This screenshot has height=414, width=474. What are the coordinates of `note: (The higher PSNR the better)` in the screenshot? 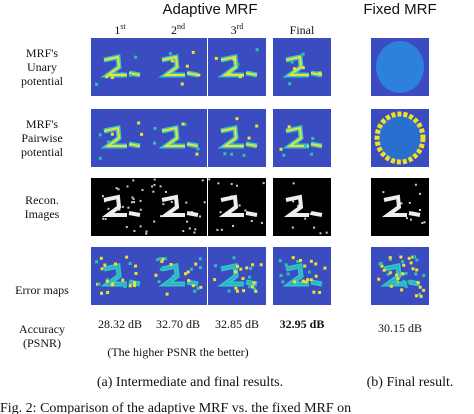 It's located at (177, 352).